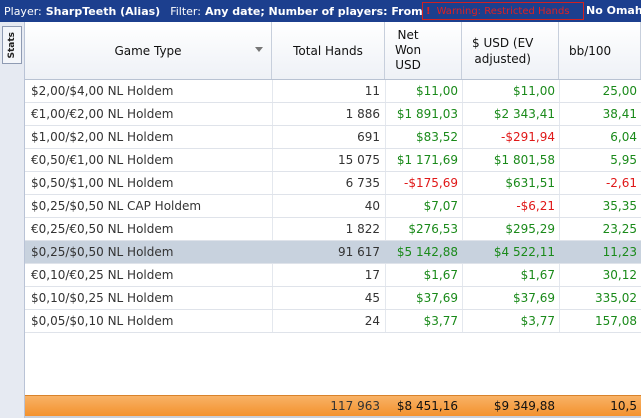  Describe the element at coordinates (524, 252) in the screenshot. I see `ev-adjusted-cell: $4 522,11` at that location.